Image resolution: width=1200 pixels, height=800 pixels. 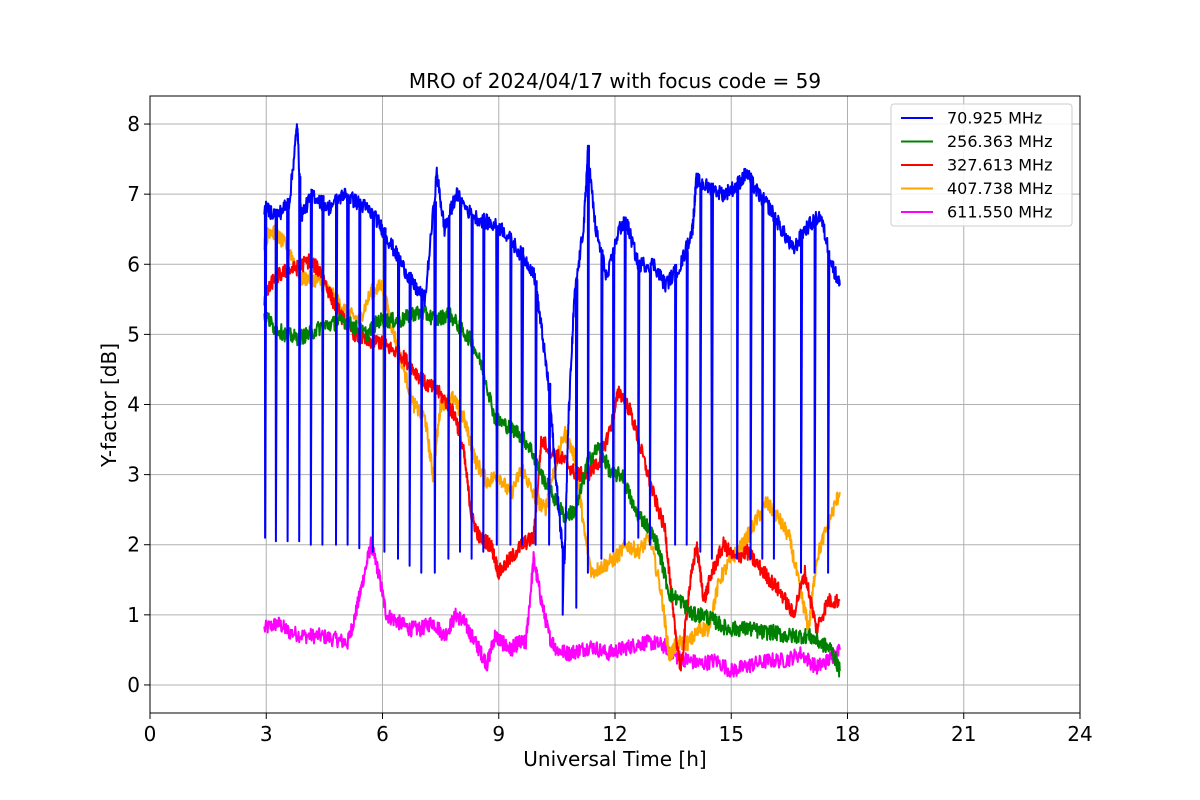 I want to click on legend-box, so click(x=981, y=165).